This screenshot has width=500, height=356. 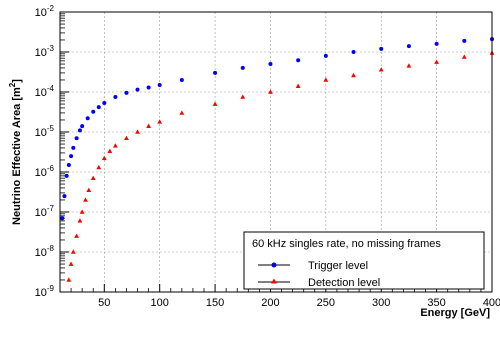 I want to click on y-tick-labels: 10-910-810-710-610-510-410-310-2, so click(x=45, y=151).